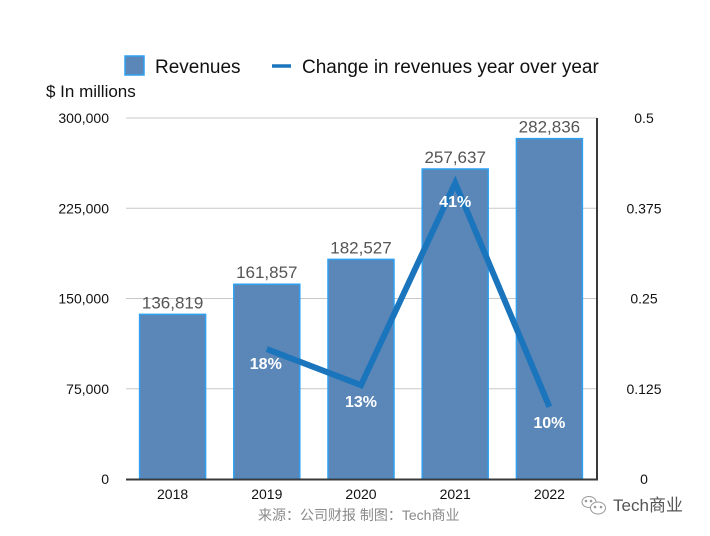 This screenshot has height=536, width=710. I want to click on left-tick-label: 150,000, so click(83, 299).